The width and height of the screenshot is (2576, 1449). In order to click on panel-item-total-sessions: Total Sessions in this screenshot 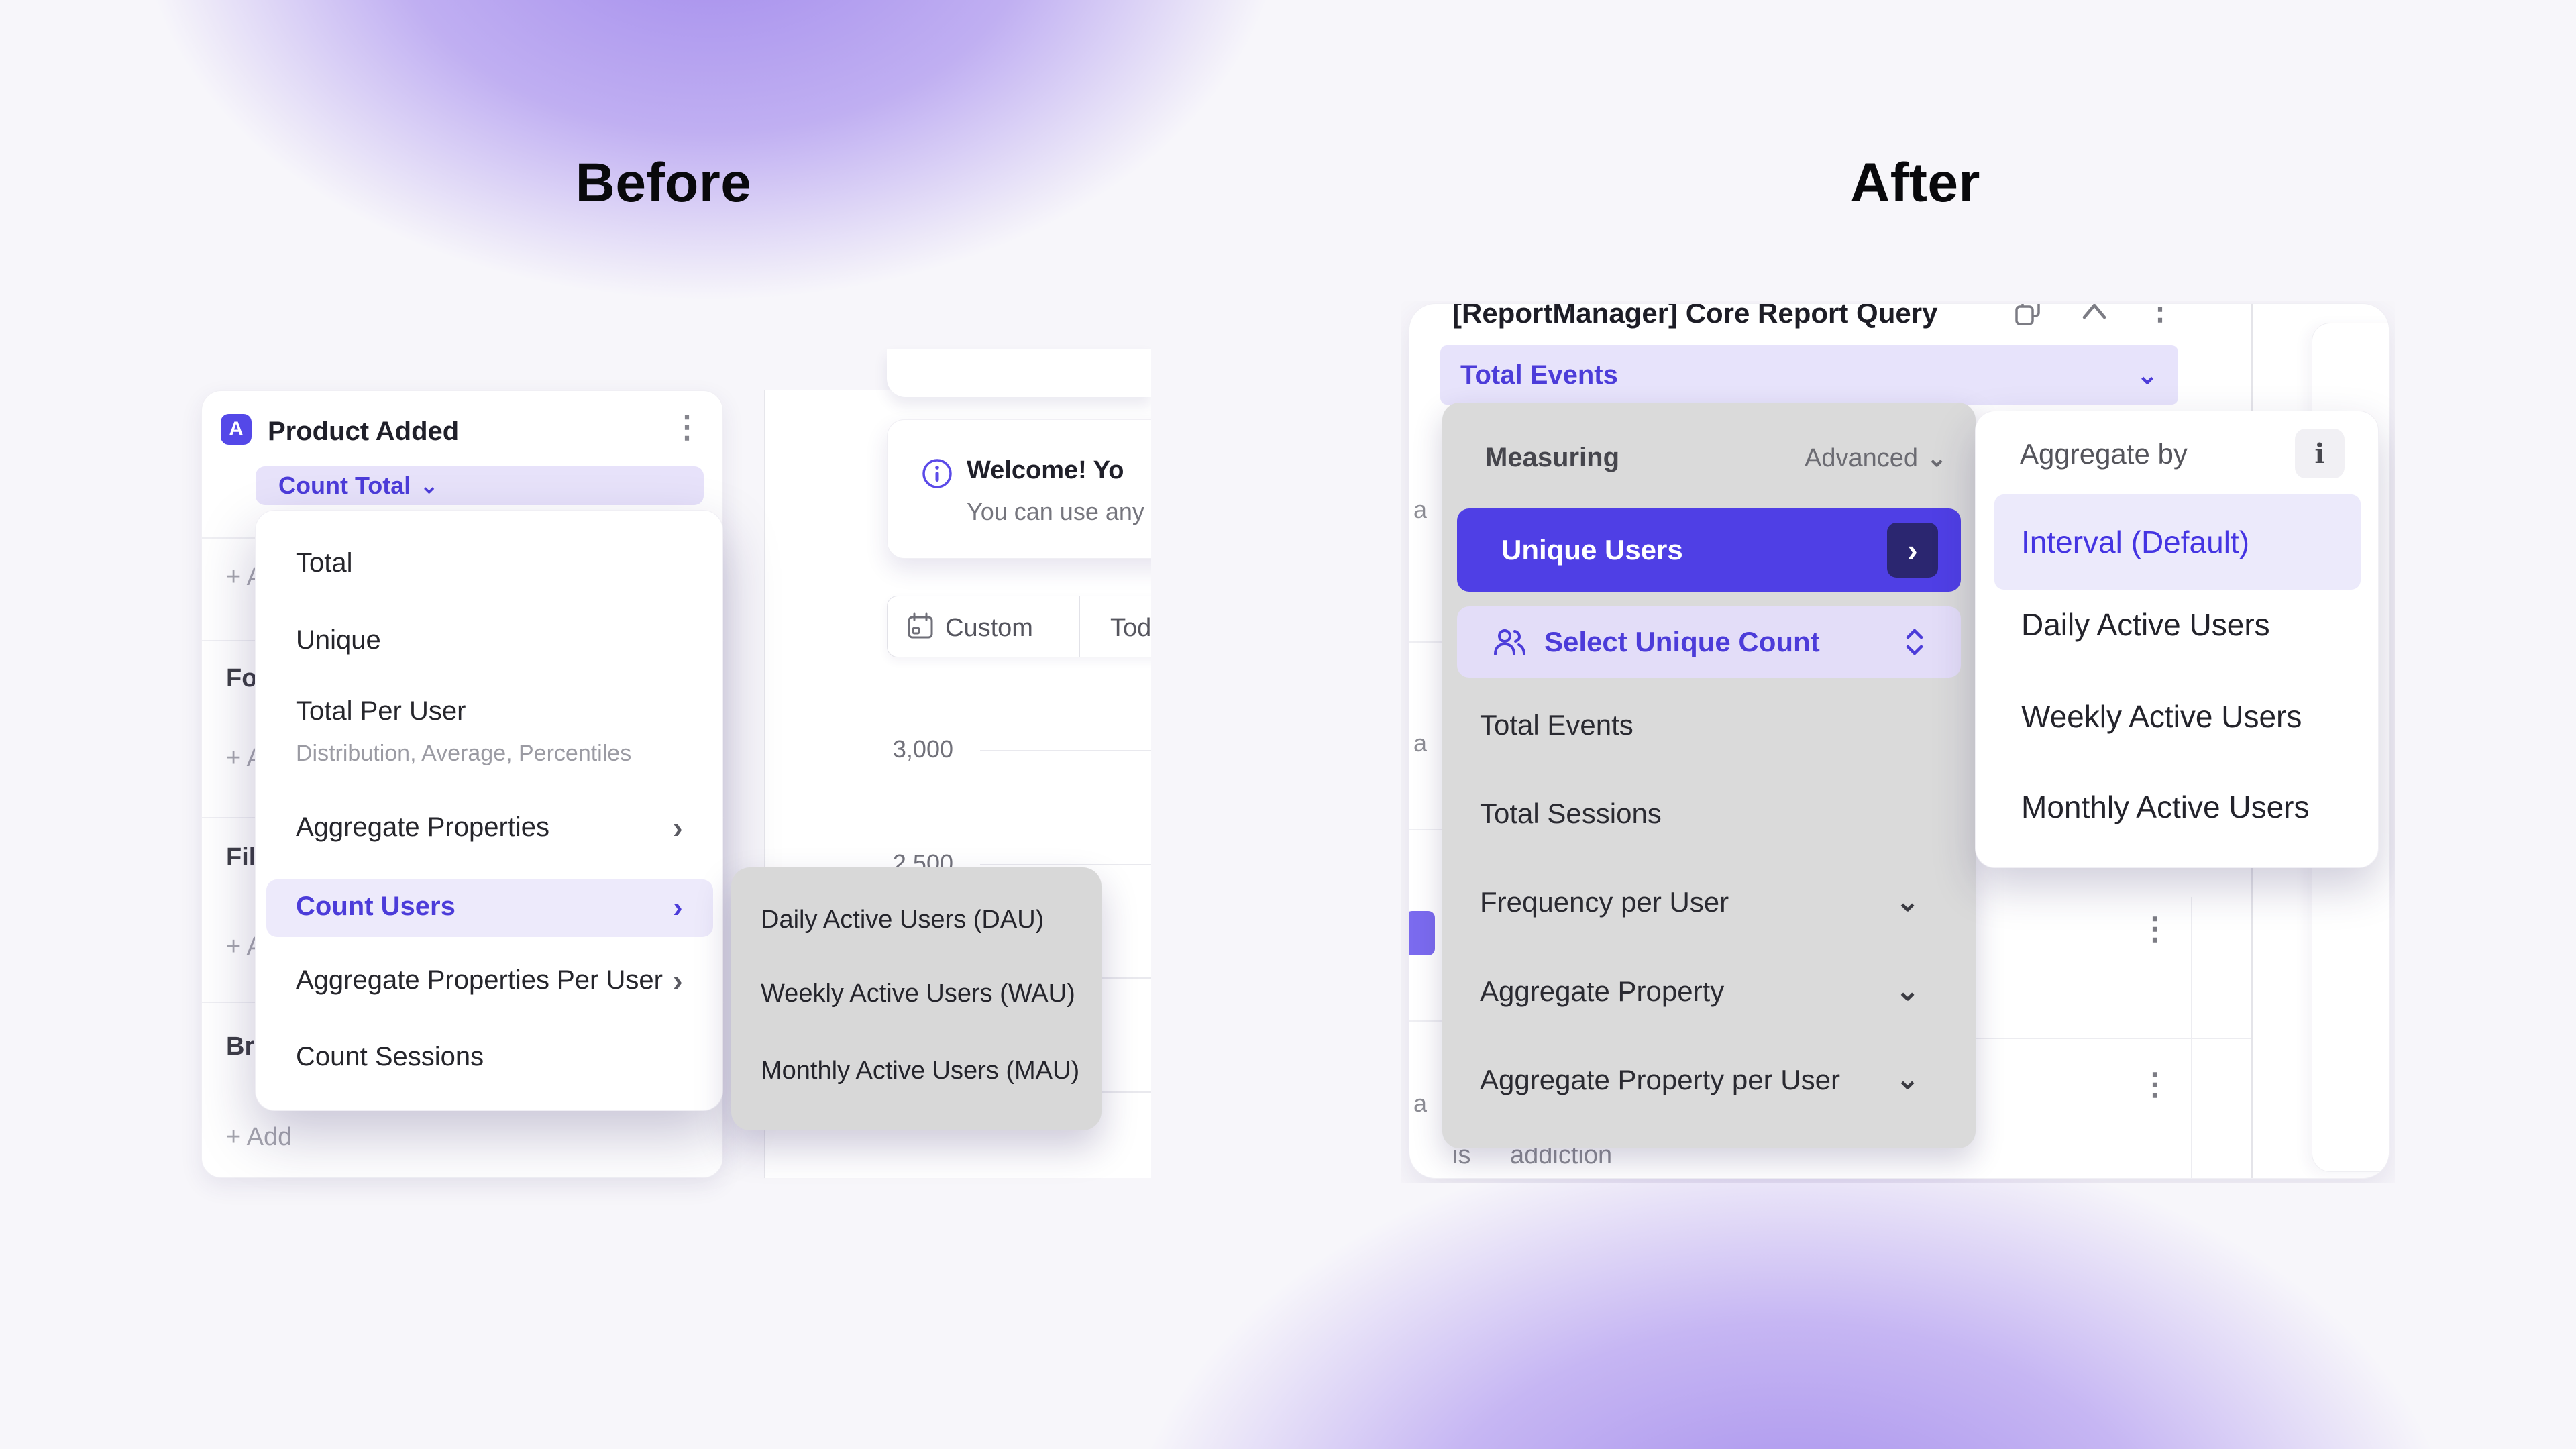, I will do `click(1571, 813)`.